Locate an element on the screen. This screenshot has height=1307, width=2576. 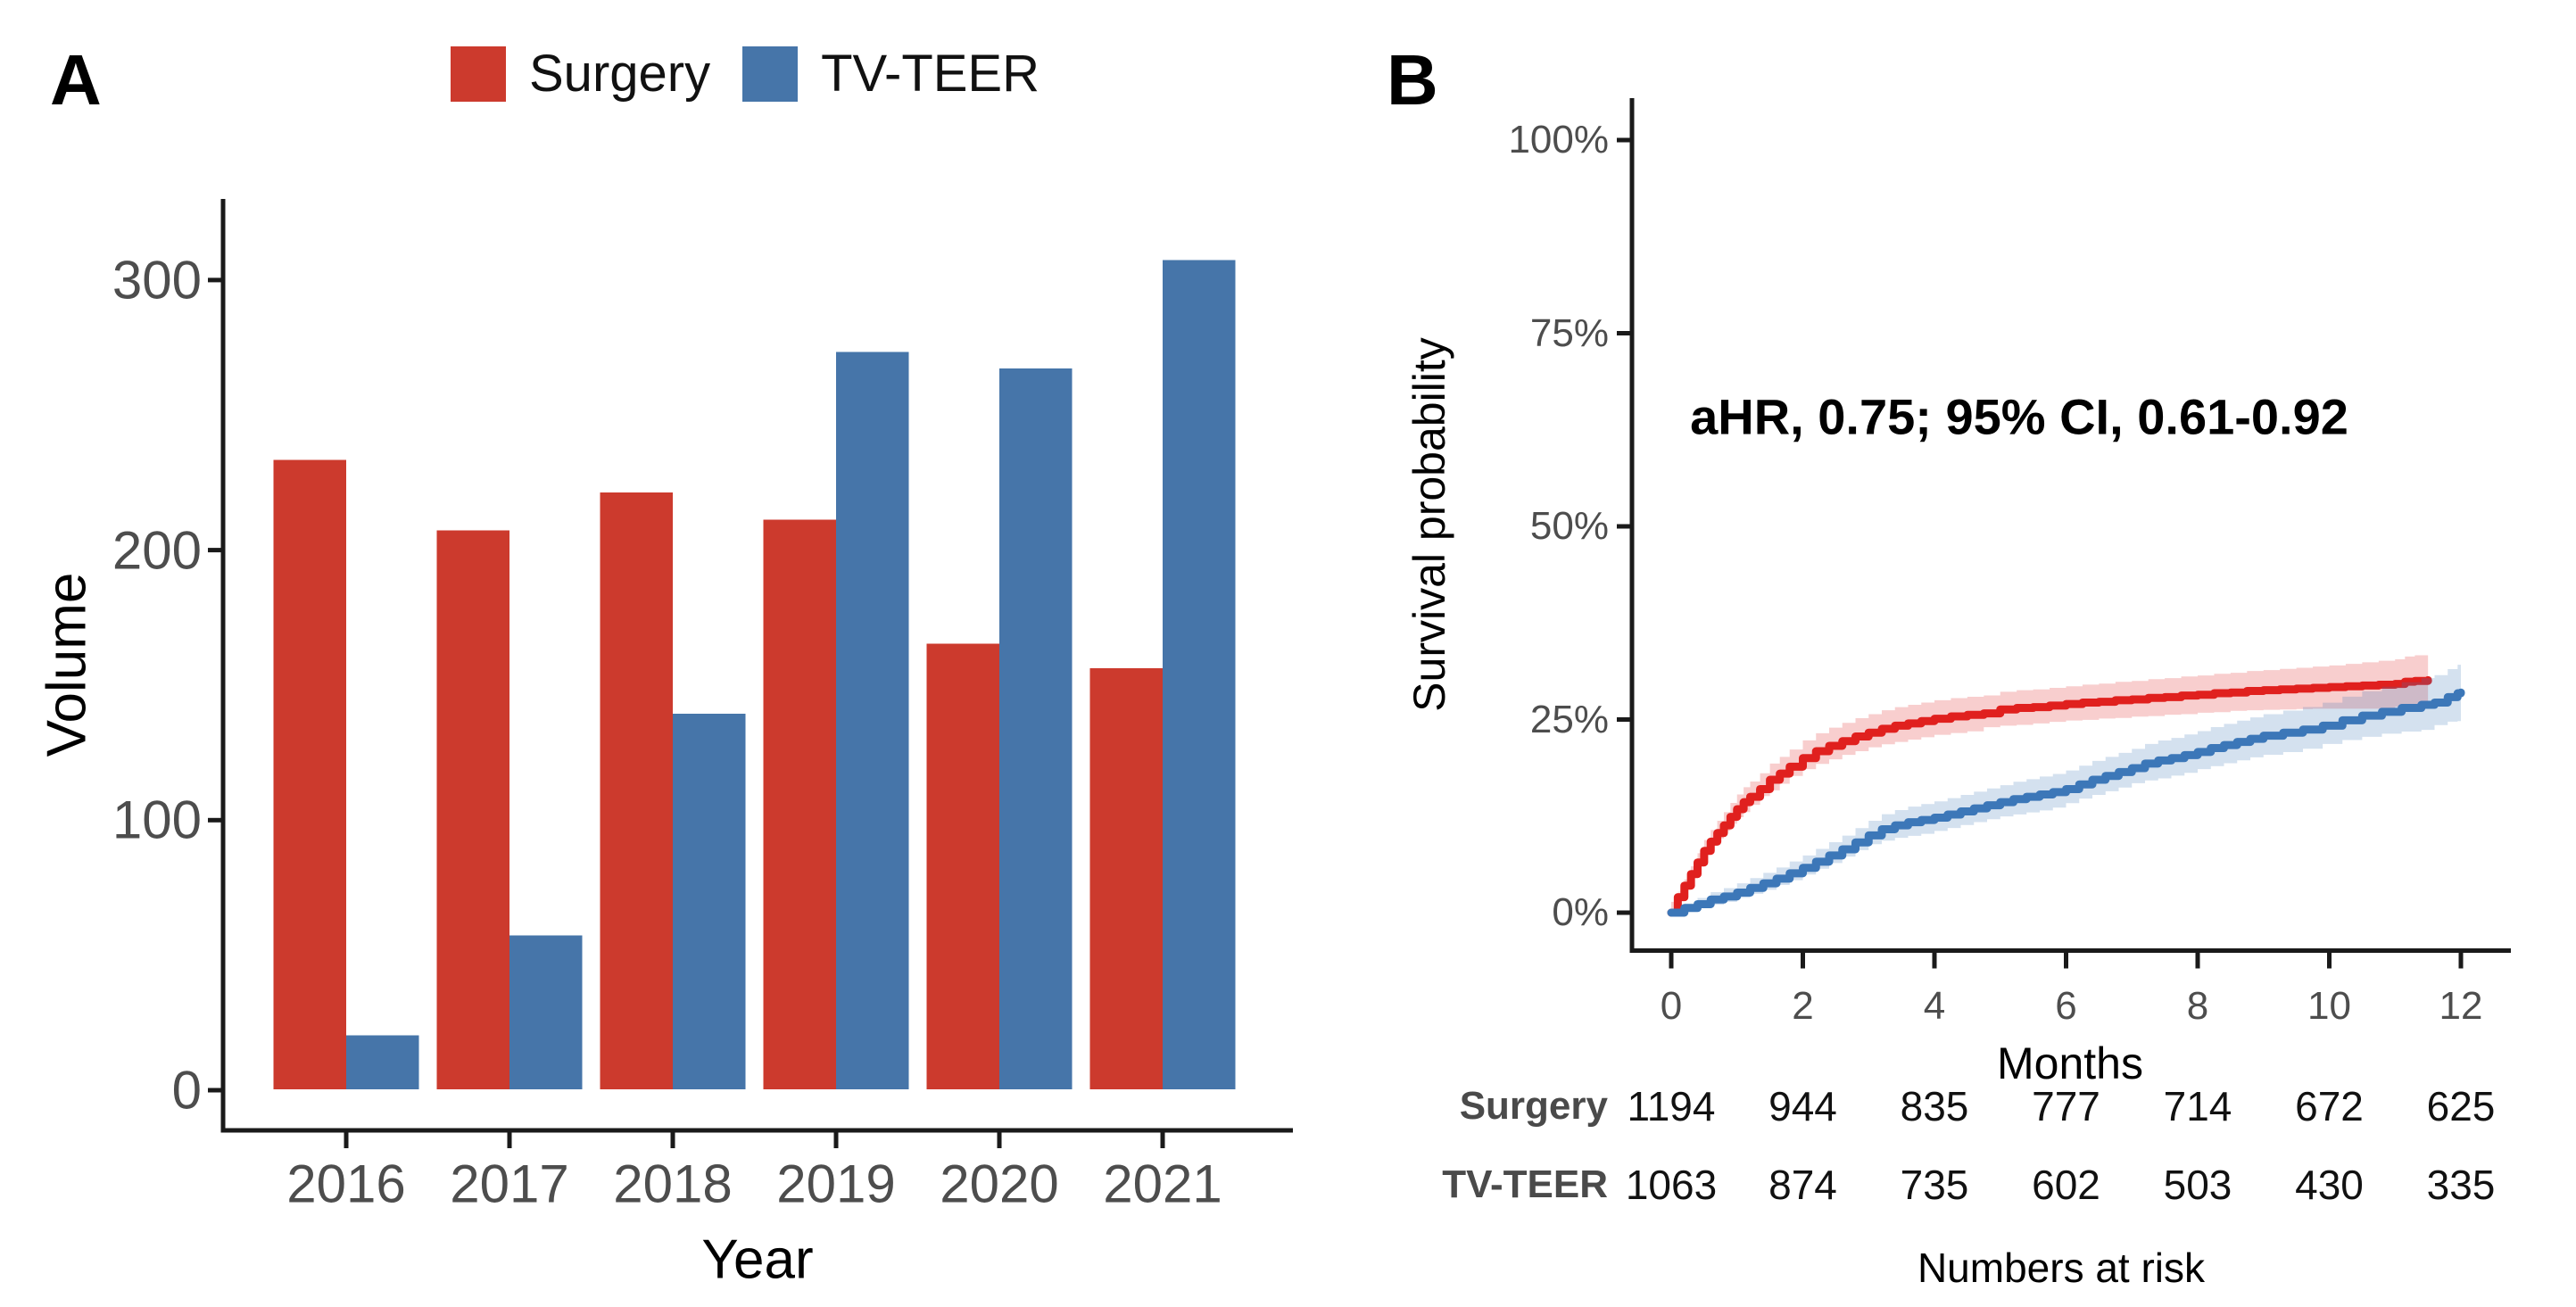
km-x-axis-title: Months is located at coordinates (2070, 1063).